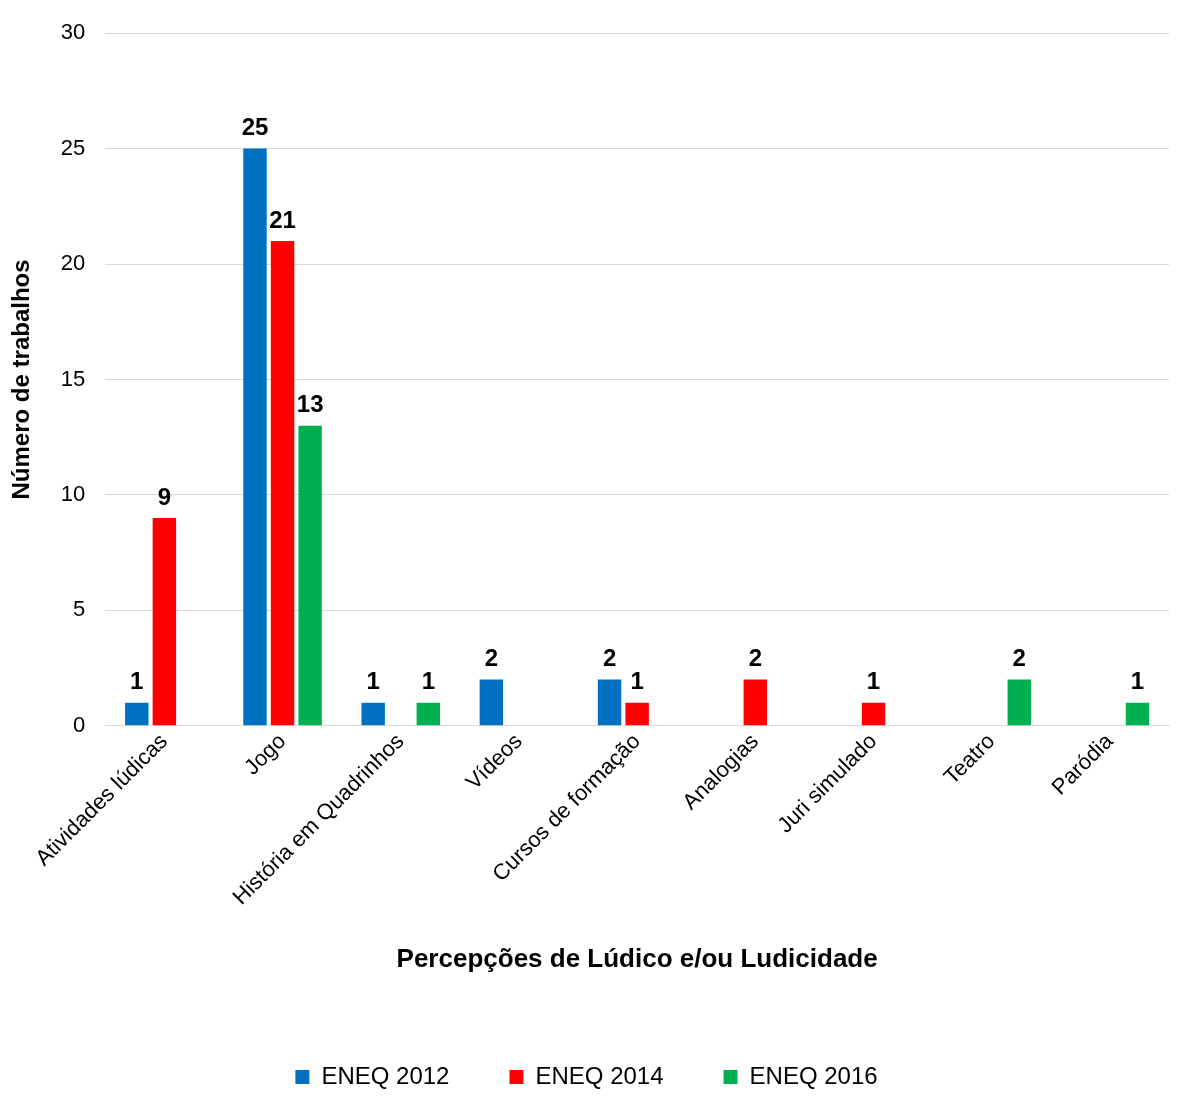 Image resolution: width=1179 pixels, height=1099 pixels. Describe the element at coordinates (21, 379) in the screenshot. I see `y-axis-title: Número de trabalhos` at that location.